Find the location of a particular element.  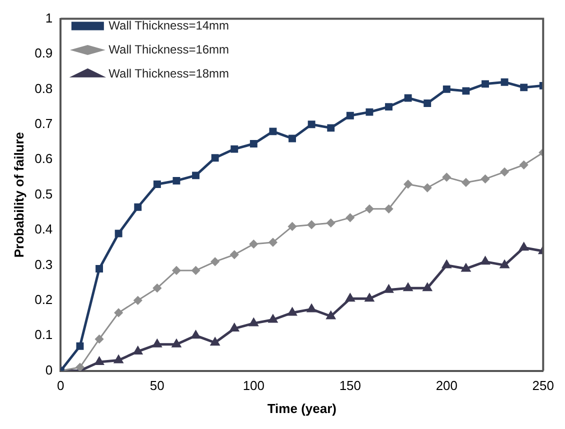

y-tick-label: 0.6 is located at coordinates (43, 158).